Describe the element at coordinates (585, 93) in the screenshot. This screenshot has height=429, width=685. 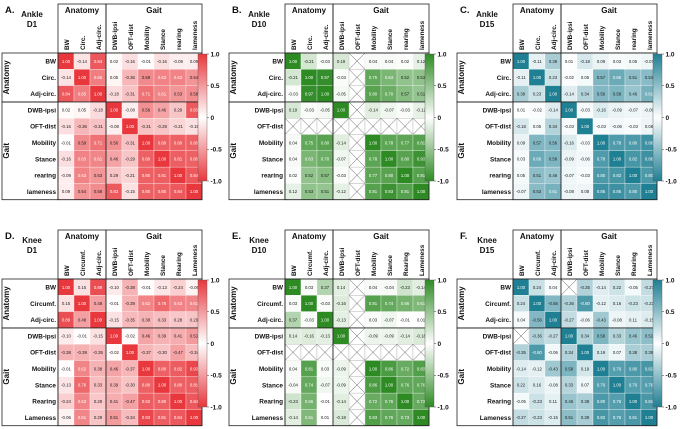
I see `cell-value: 0.34` at that location.